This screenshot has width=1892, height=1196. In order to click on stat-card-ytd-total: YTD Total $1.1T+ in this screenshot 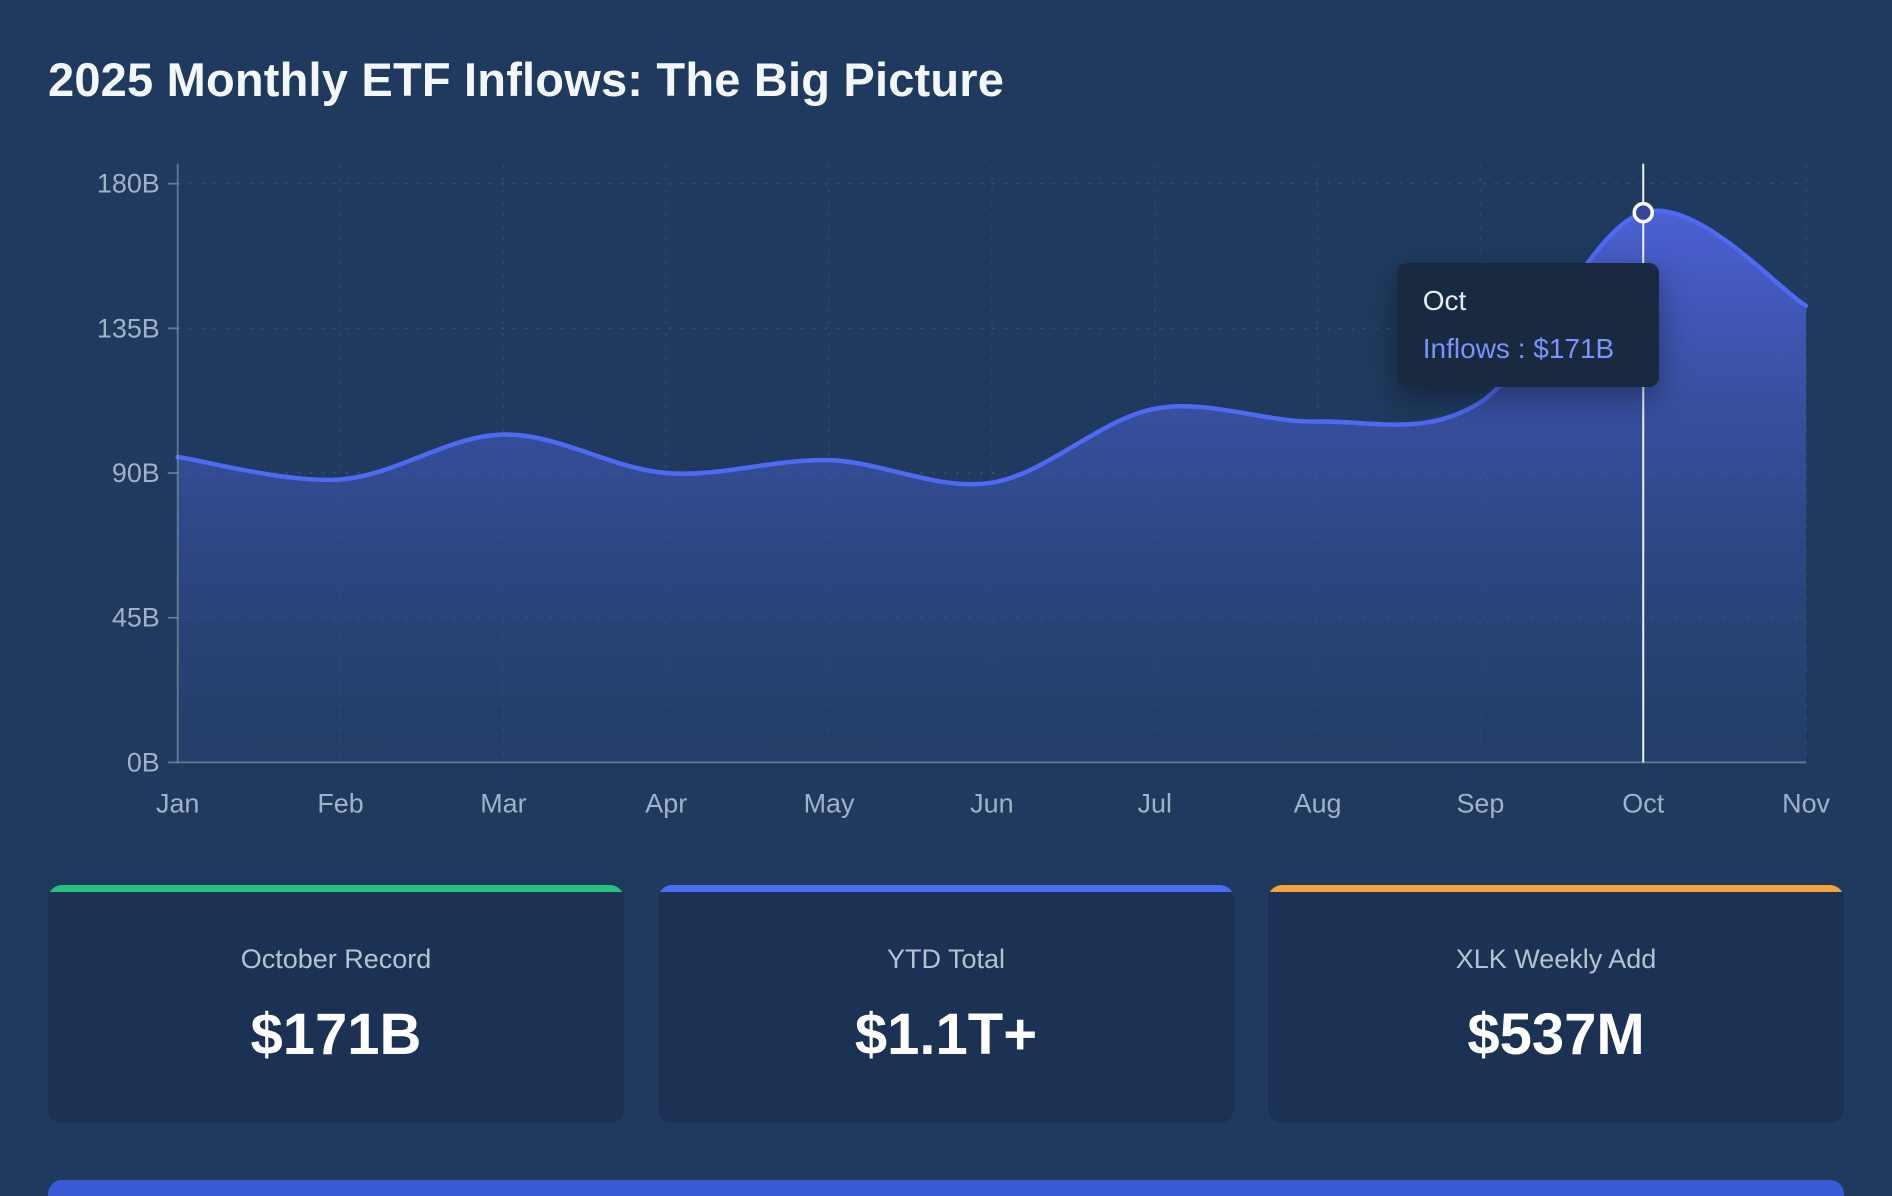, I will do `click(946, 1004)`.